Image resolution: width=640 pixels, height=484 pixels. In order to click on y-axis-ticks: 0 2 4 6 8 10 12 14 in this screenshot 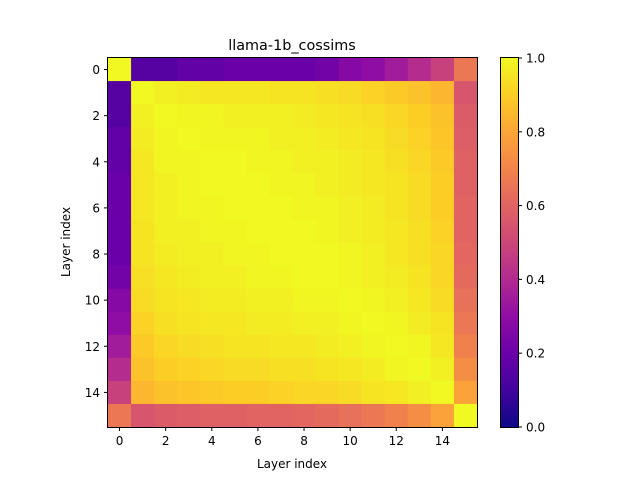, I will do `click(96, 231)`.